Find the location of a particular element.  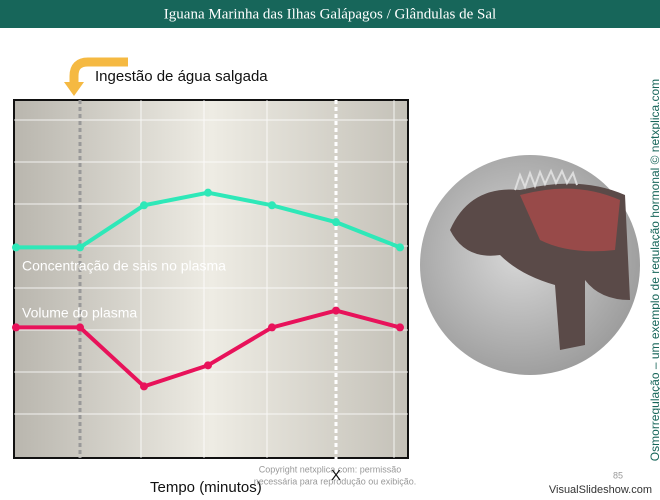

watermark: VisualSlideshow.com is located at coordinates (600, 490).